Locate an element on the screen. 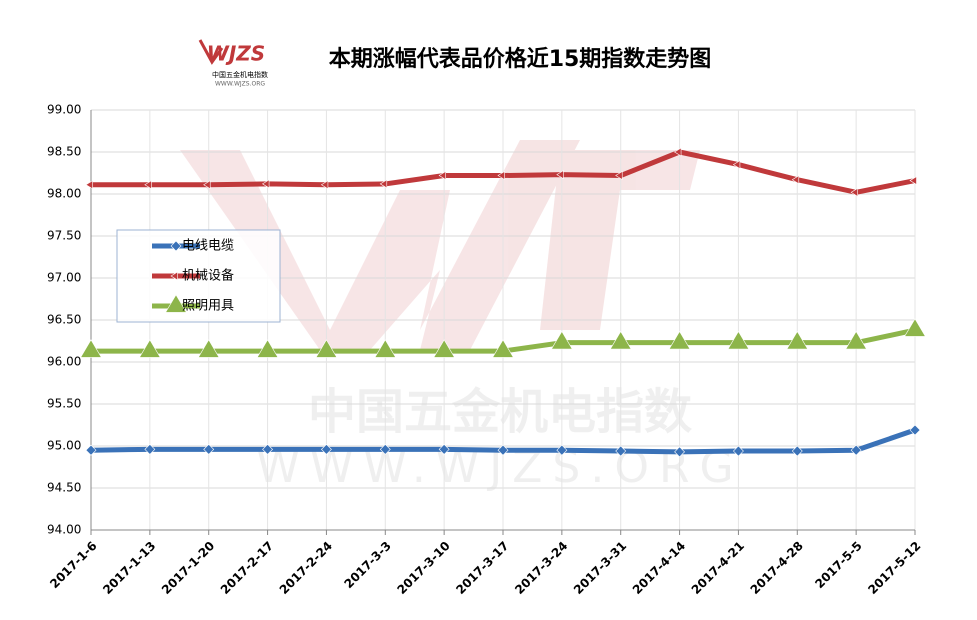 This screenshot has width=977, height=620. logo: WJZS 中国五金机电指数 WWW.WJZS.ORG is located at coordinates (233, 63).